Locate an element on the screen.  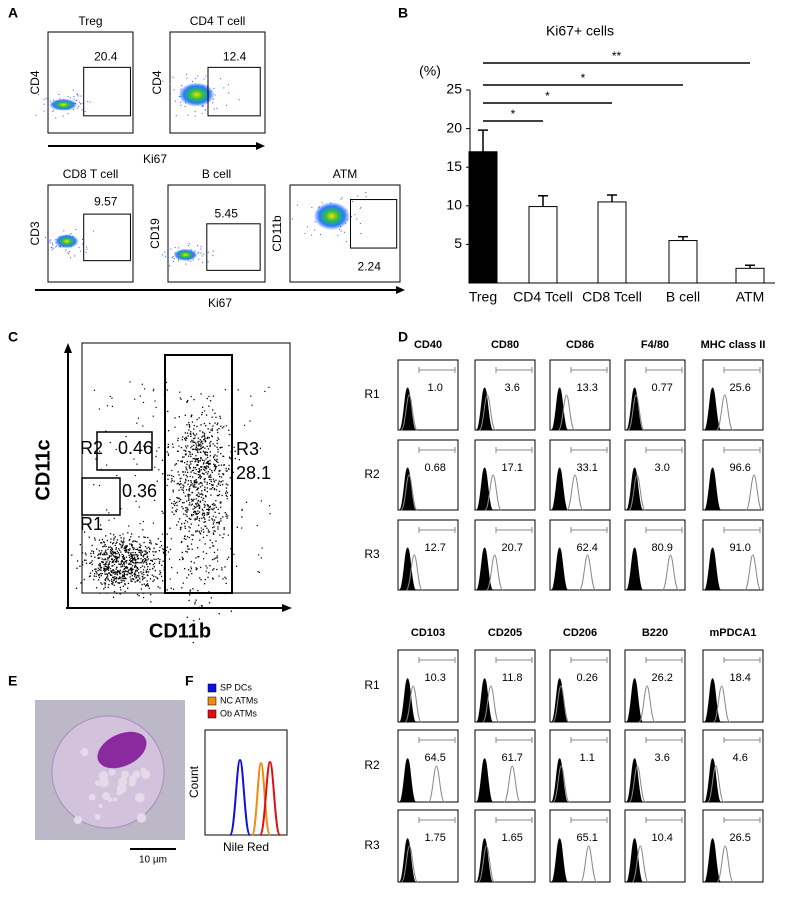
density-blob is located at coordinates (63, 104).